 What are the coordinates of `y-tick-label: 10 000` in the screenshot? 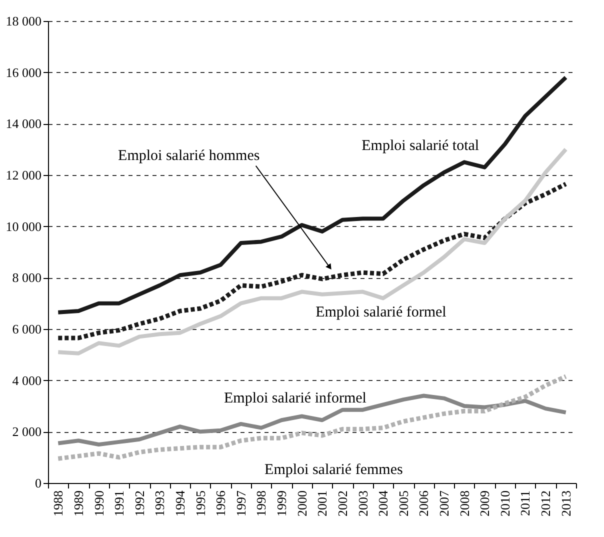 It's located at (24, 226).